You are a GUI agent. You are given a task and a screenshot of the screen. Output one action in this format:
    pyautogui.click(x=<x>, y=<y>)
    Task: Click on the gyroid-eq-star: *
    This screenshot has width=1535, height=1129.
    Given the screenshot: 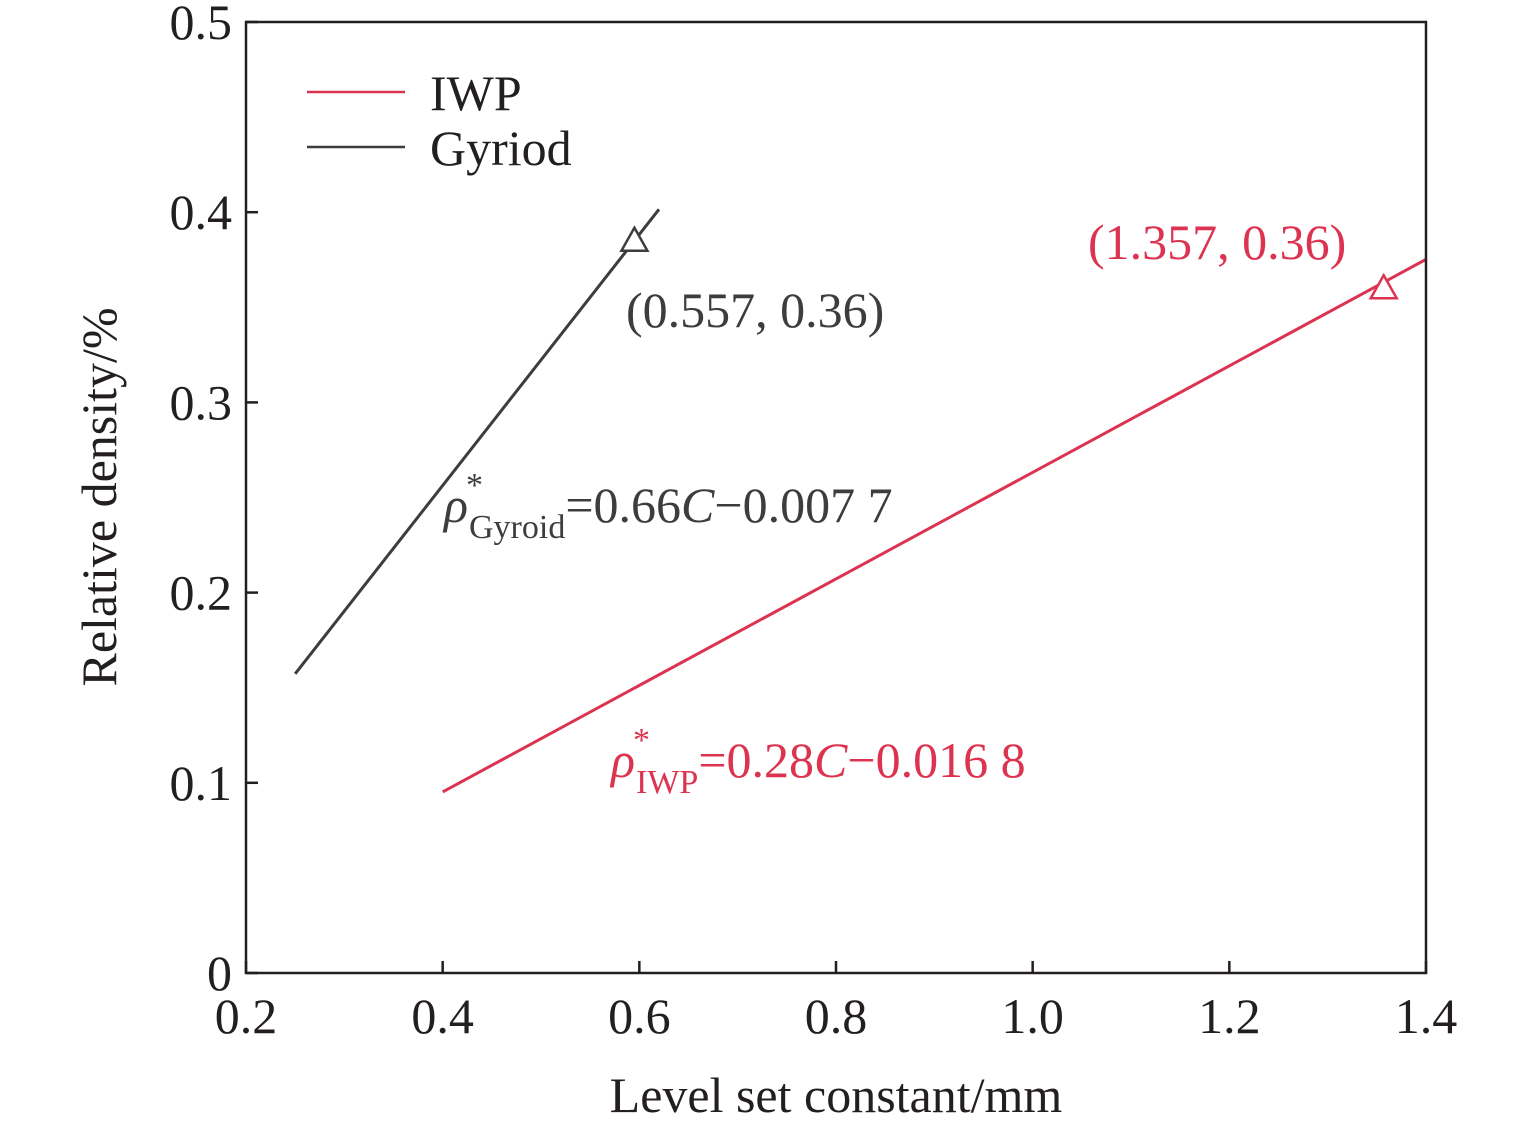 What is the action you would take?
    pyautogui.click(x=474, y=485)
    